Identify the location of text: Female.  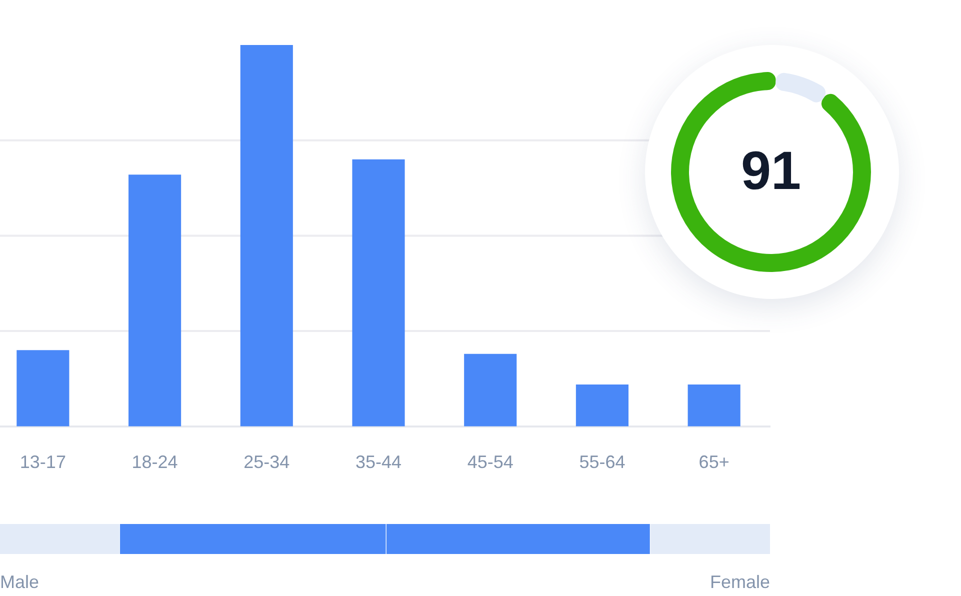
(740, 582).